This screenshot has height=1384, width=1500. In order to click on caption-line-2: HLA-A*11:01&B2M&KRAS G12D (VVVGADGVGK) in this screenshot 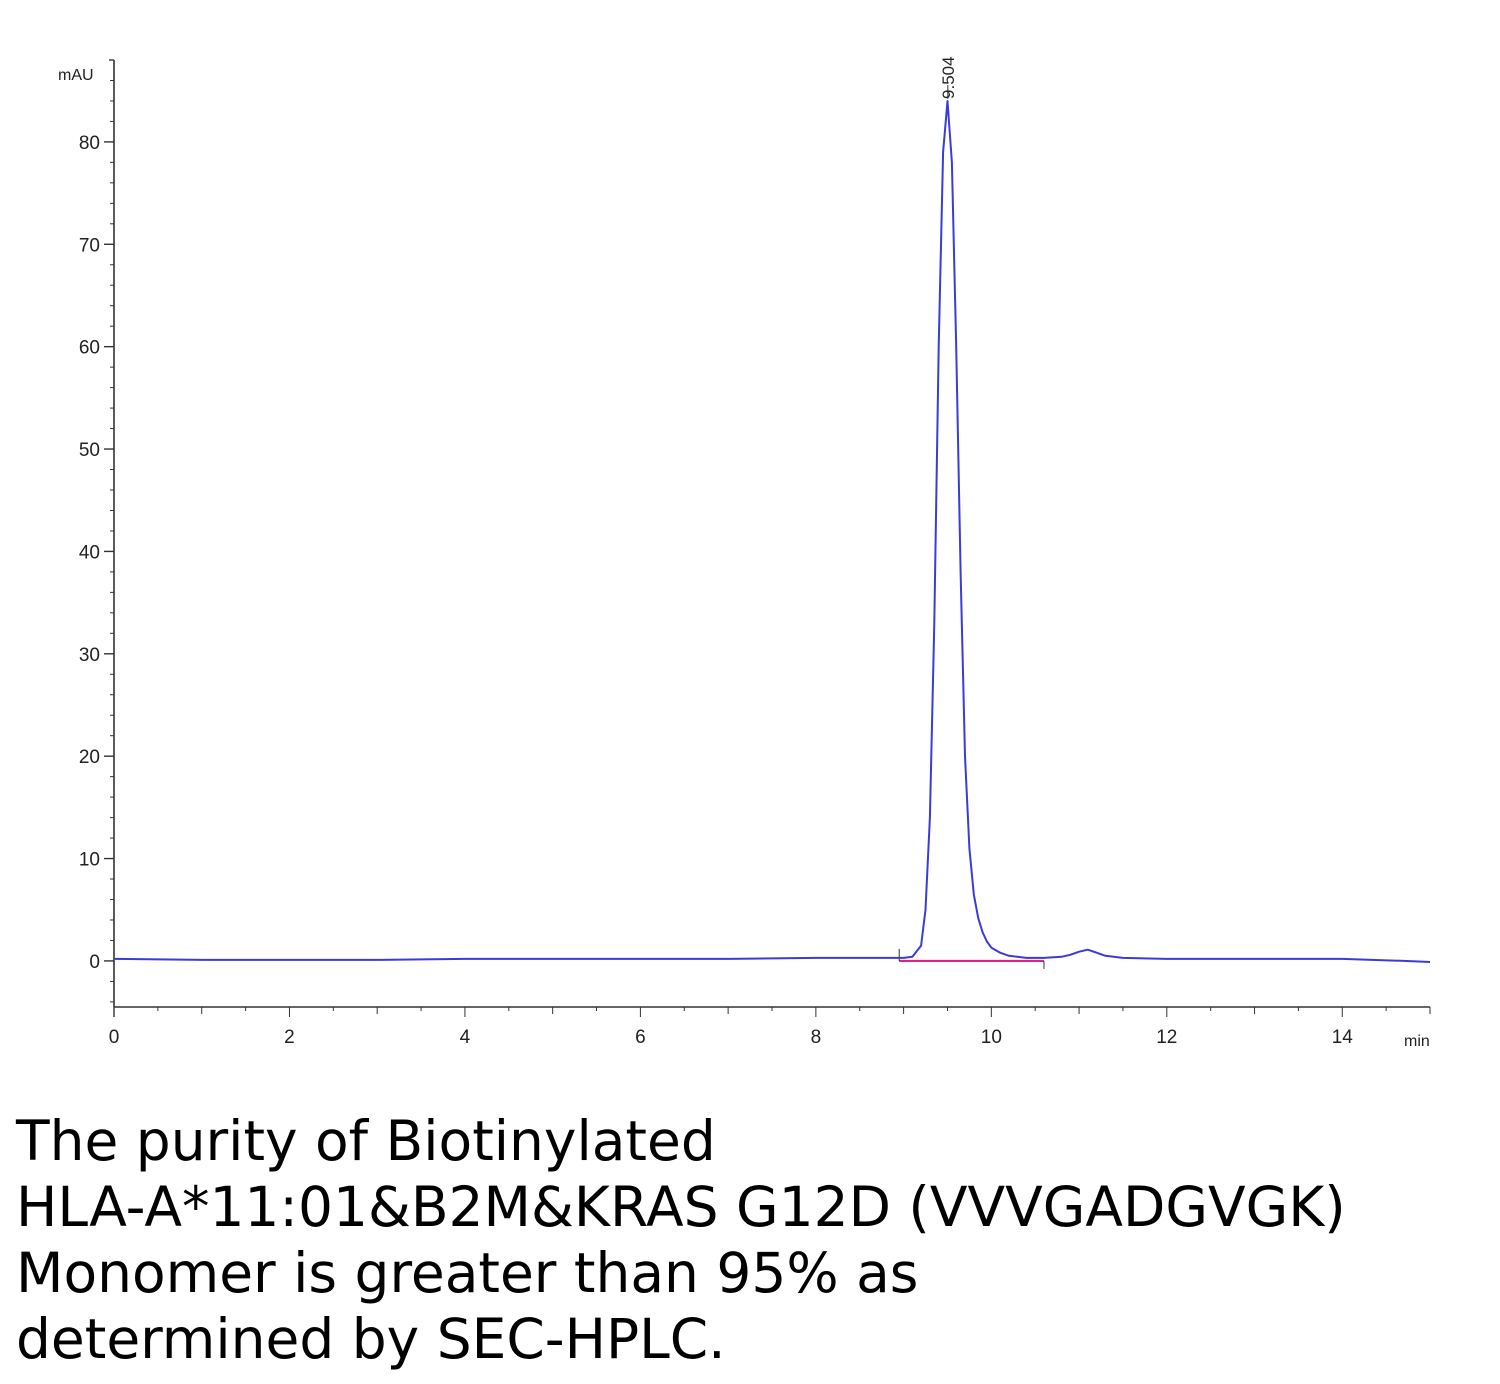, I will do `click(681, 1207)`.